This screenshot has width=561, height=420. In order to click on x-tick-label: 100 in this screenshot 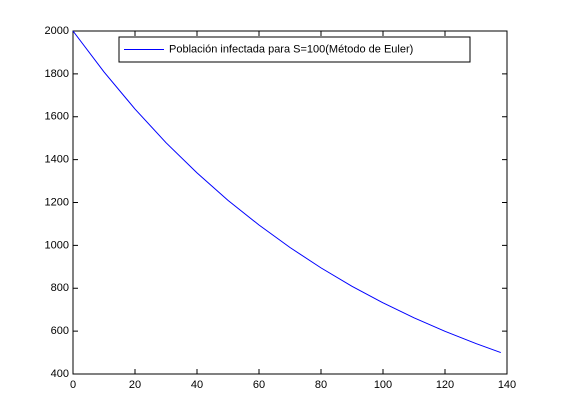, I will do `click(383, 385)`.